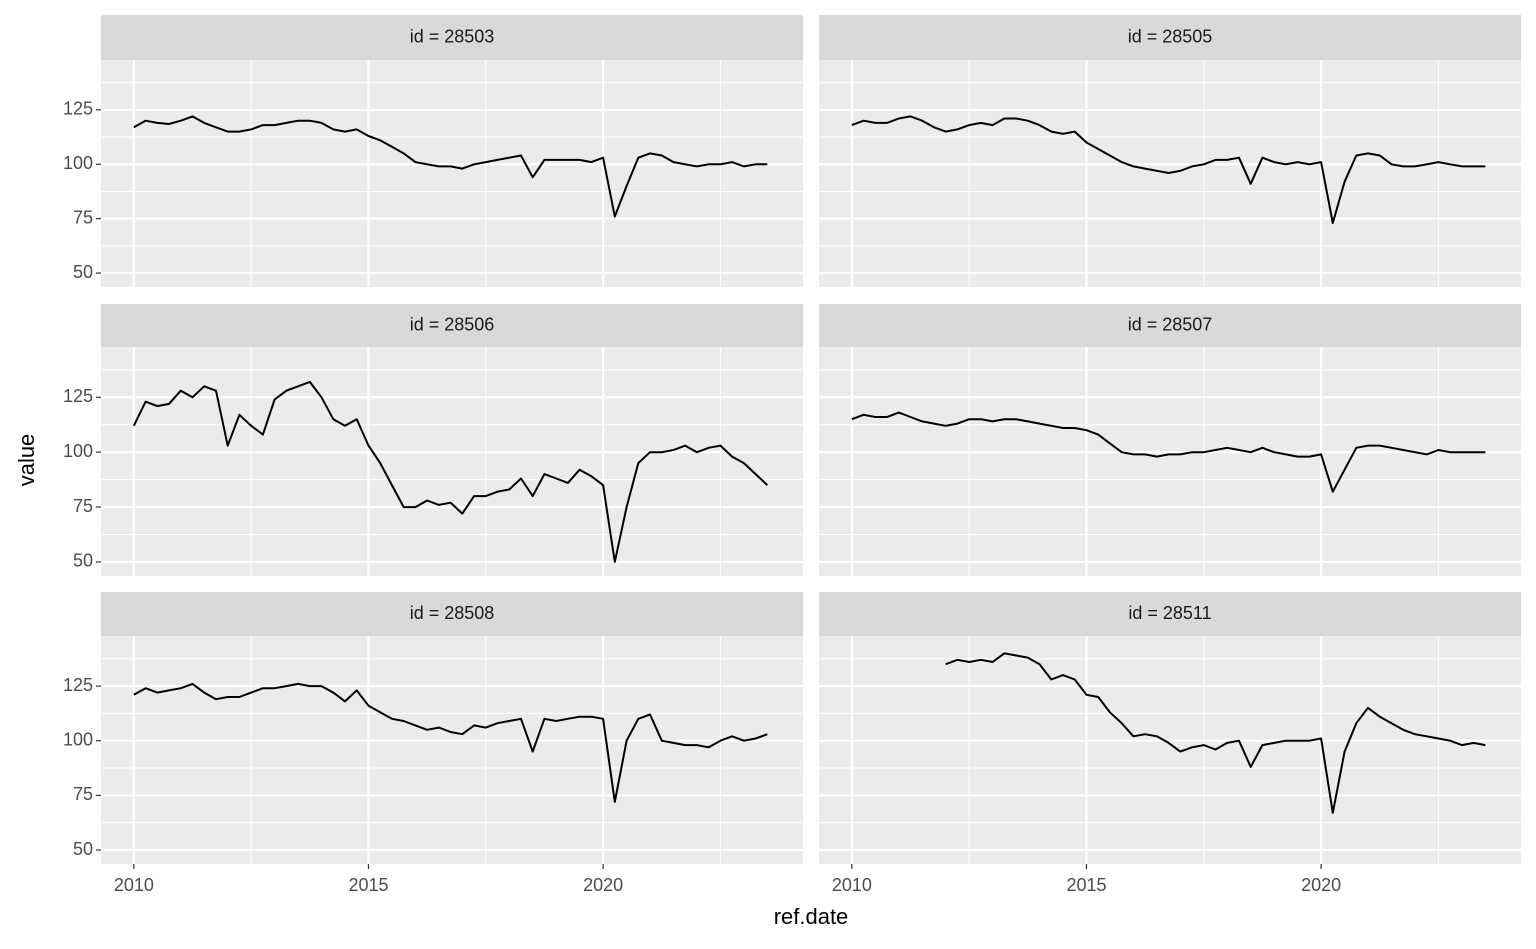  I want to click on y-axis-label: value, so click(26, 460).